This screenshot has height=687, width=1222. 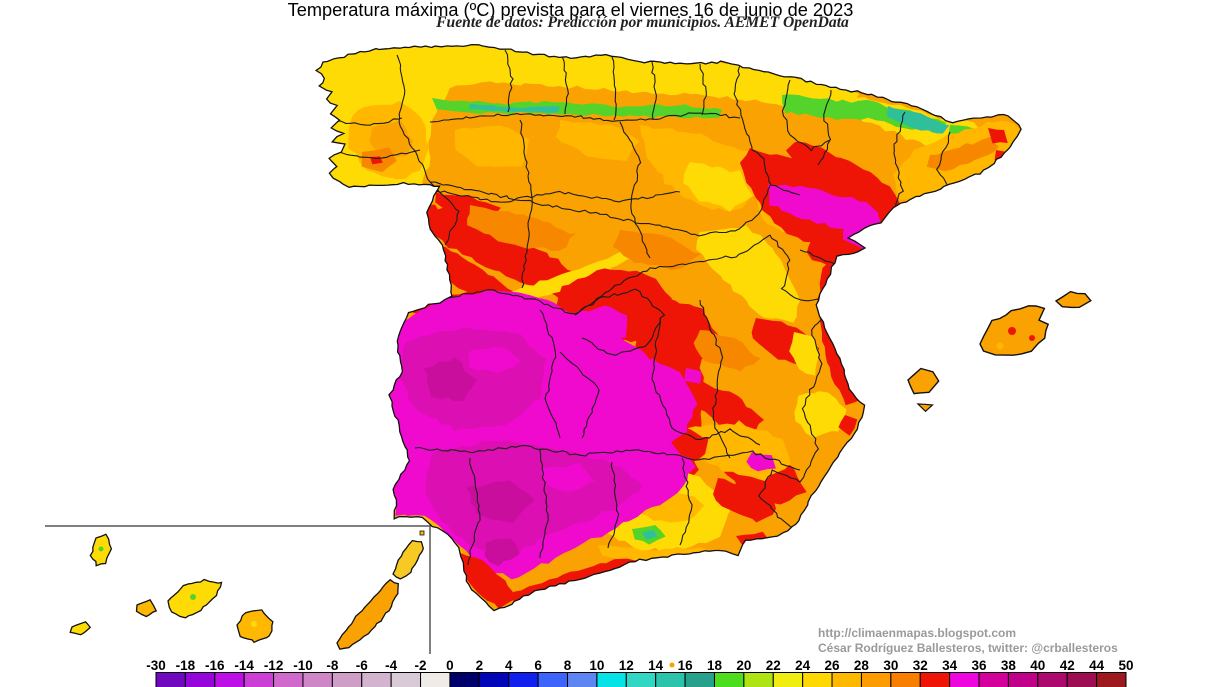 I want to click on svg-text: -30, so click(x=156, y=665).